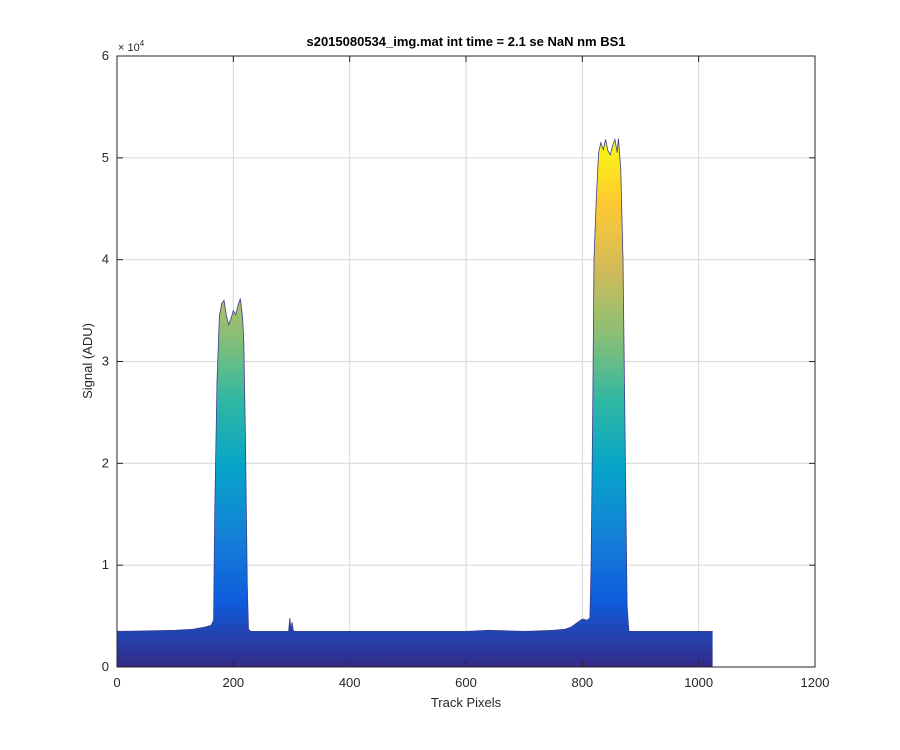  Describe the element at coordinates (142, 43) in the screenshot. I see `y-exponent-power: 4` at that location.